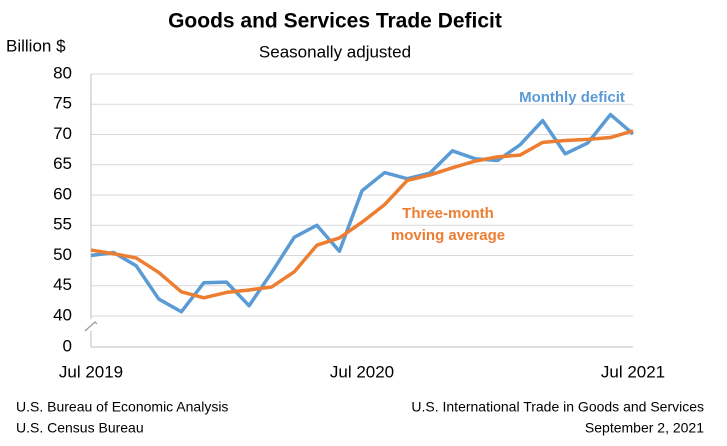  I want to click on series-annotation: Three-month moving average, so click(448, 224).